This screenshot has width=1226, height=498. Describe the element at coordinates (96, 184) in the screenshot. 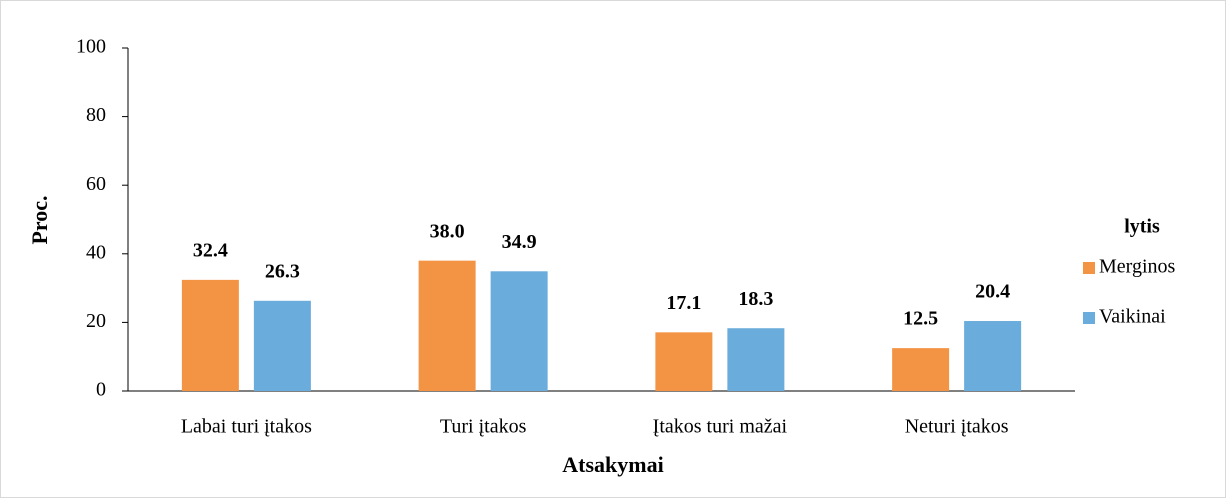

I see `y-tick-label: 60` at that location.